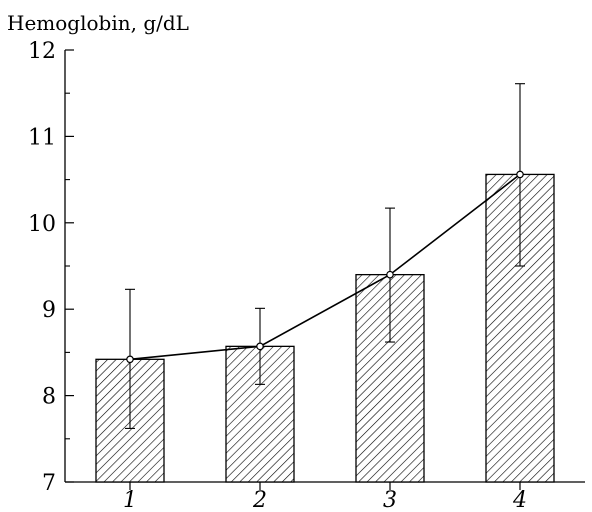 This screenshot has height=512, width=592. Describe the element at coordinates (98, 23) in the screenshot. I see `y-axis-label: Hemoglobin, g/dL` at that location.